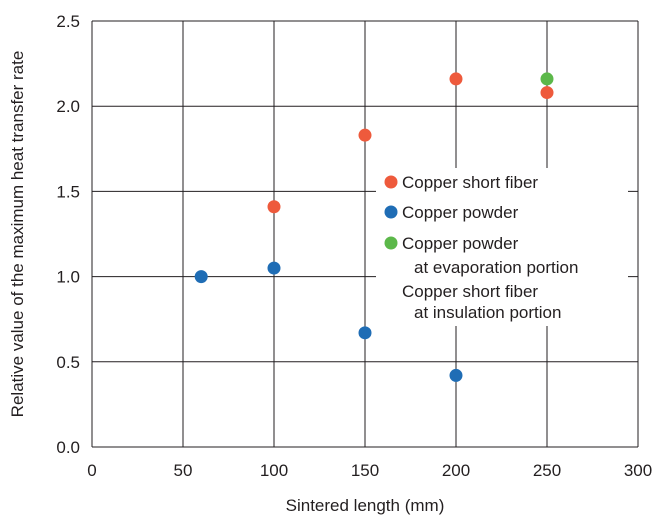  What do you see at coordinates (68, 362) in the screenshot?
I see `y-tick-label-1: 0.5` at bounding box center [68, 362].